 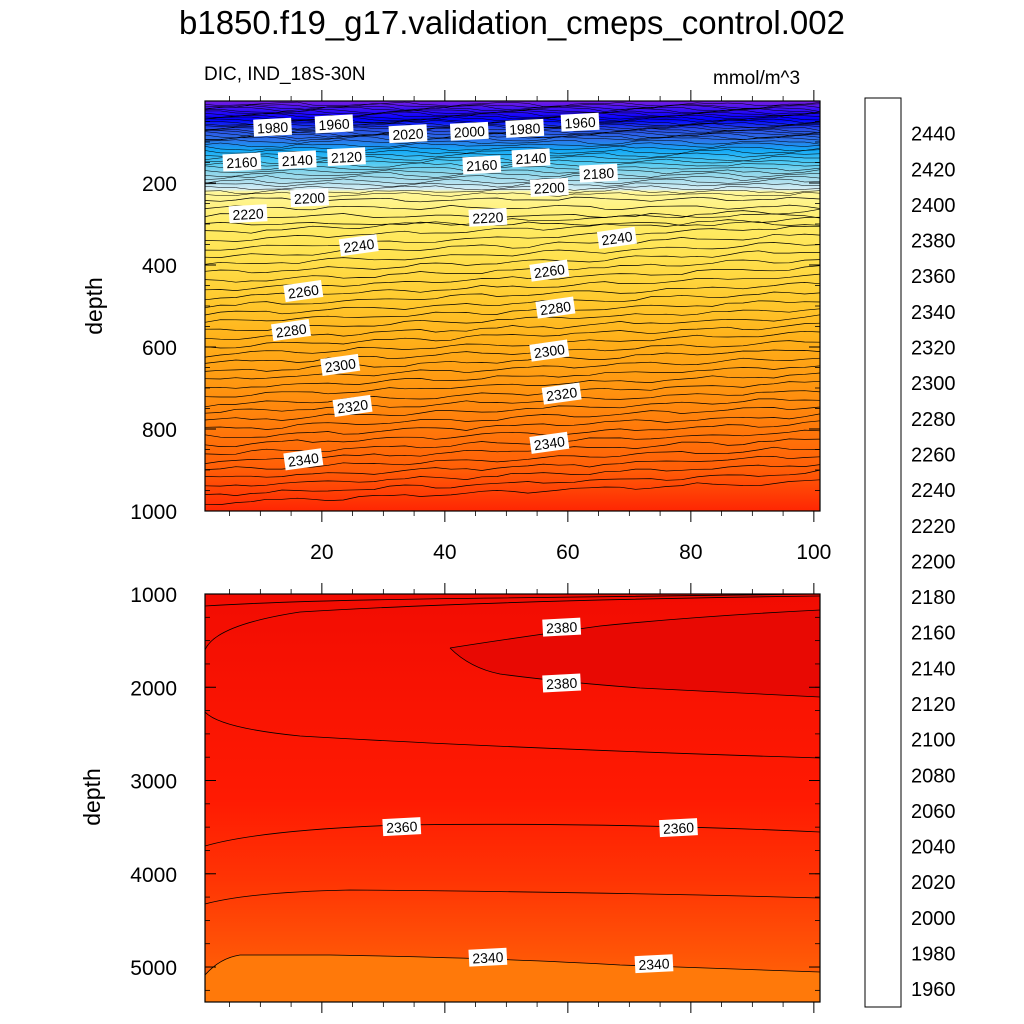 What do you see at coordinates (567, 552) in the screenshot?
I see `x-tick-label: 60` at bounding box center [567, 552].